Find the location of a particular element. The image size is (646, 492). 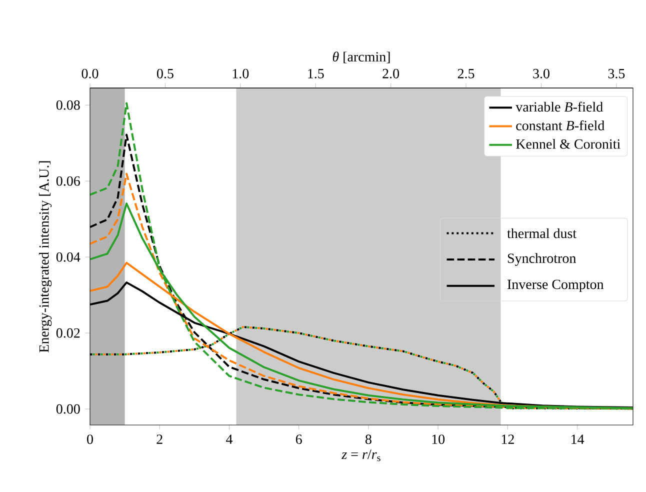

x2-axis-title: θ [arcmin] is located at coordinates (361, 58).